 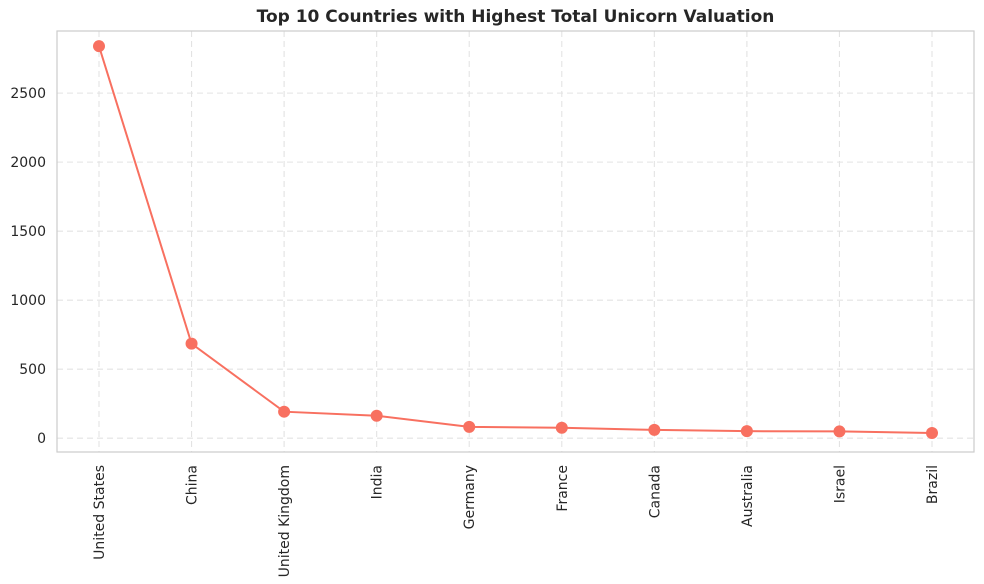 What do you see at coordinates (32, 370) in the screenshot?
I see `y-tick-label: 500` at bounding box center [32, 370].